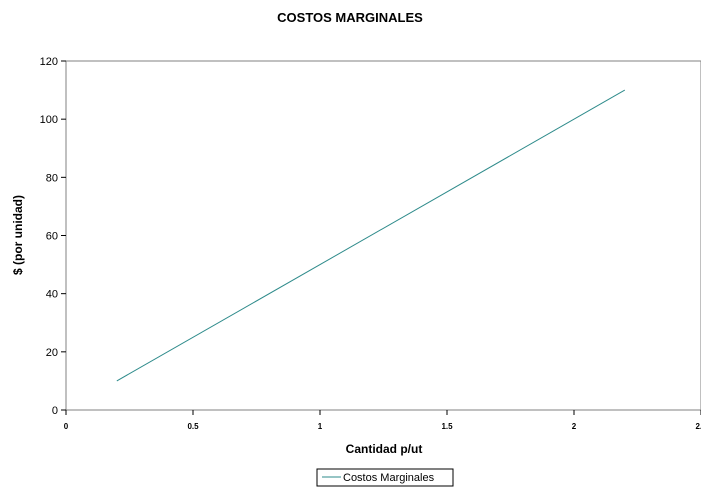 This screenshot has height=487, width=701. What do you see at coordinates (698, 426) in the screenshot?
I see `x-tick-label: 2.5` at bounding box center [698, 426].